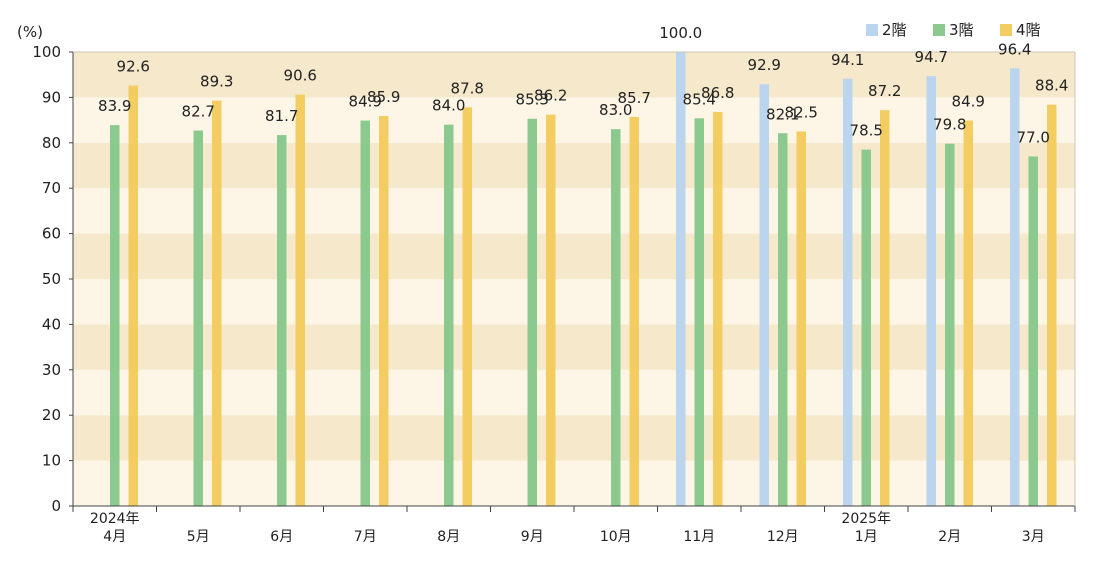 This screenshot has width=1100, height=585. I want to click on y-tick-label: 30, so click(51, 370).